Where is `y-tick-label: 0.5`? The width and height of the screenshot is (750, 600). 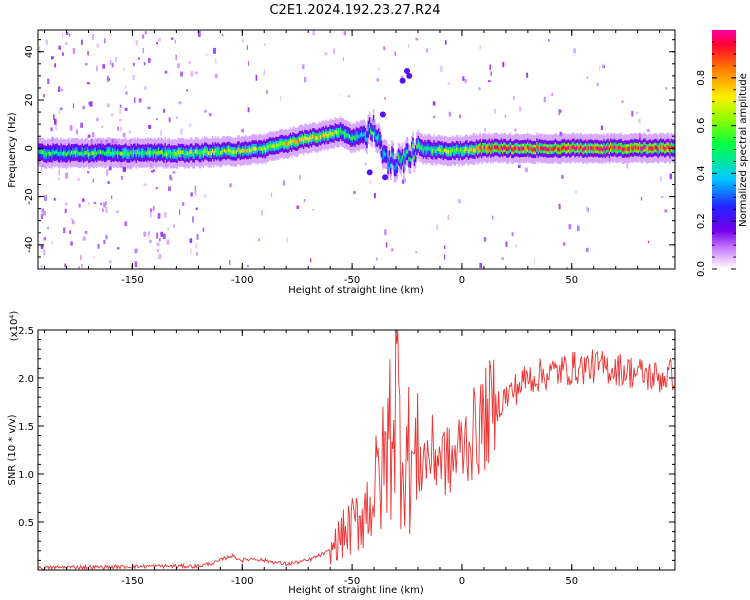
y-tick-label: 0.5 is located at coordinates (26, 523).